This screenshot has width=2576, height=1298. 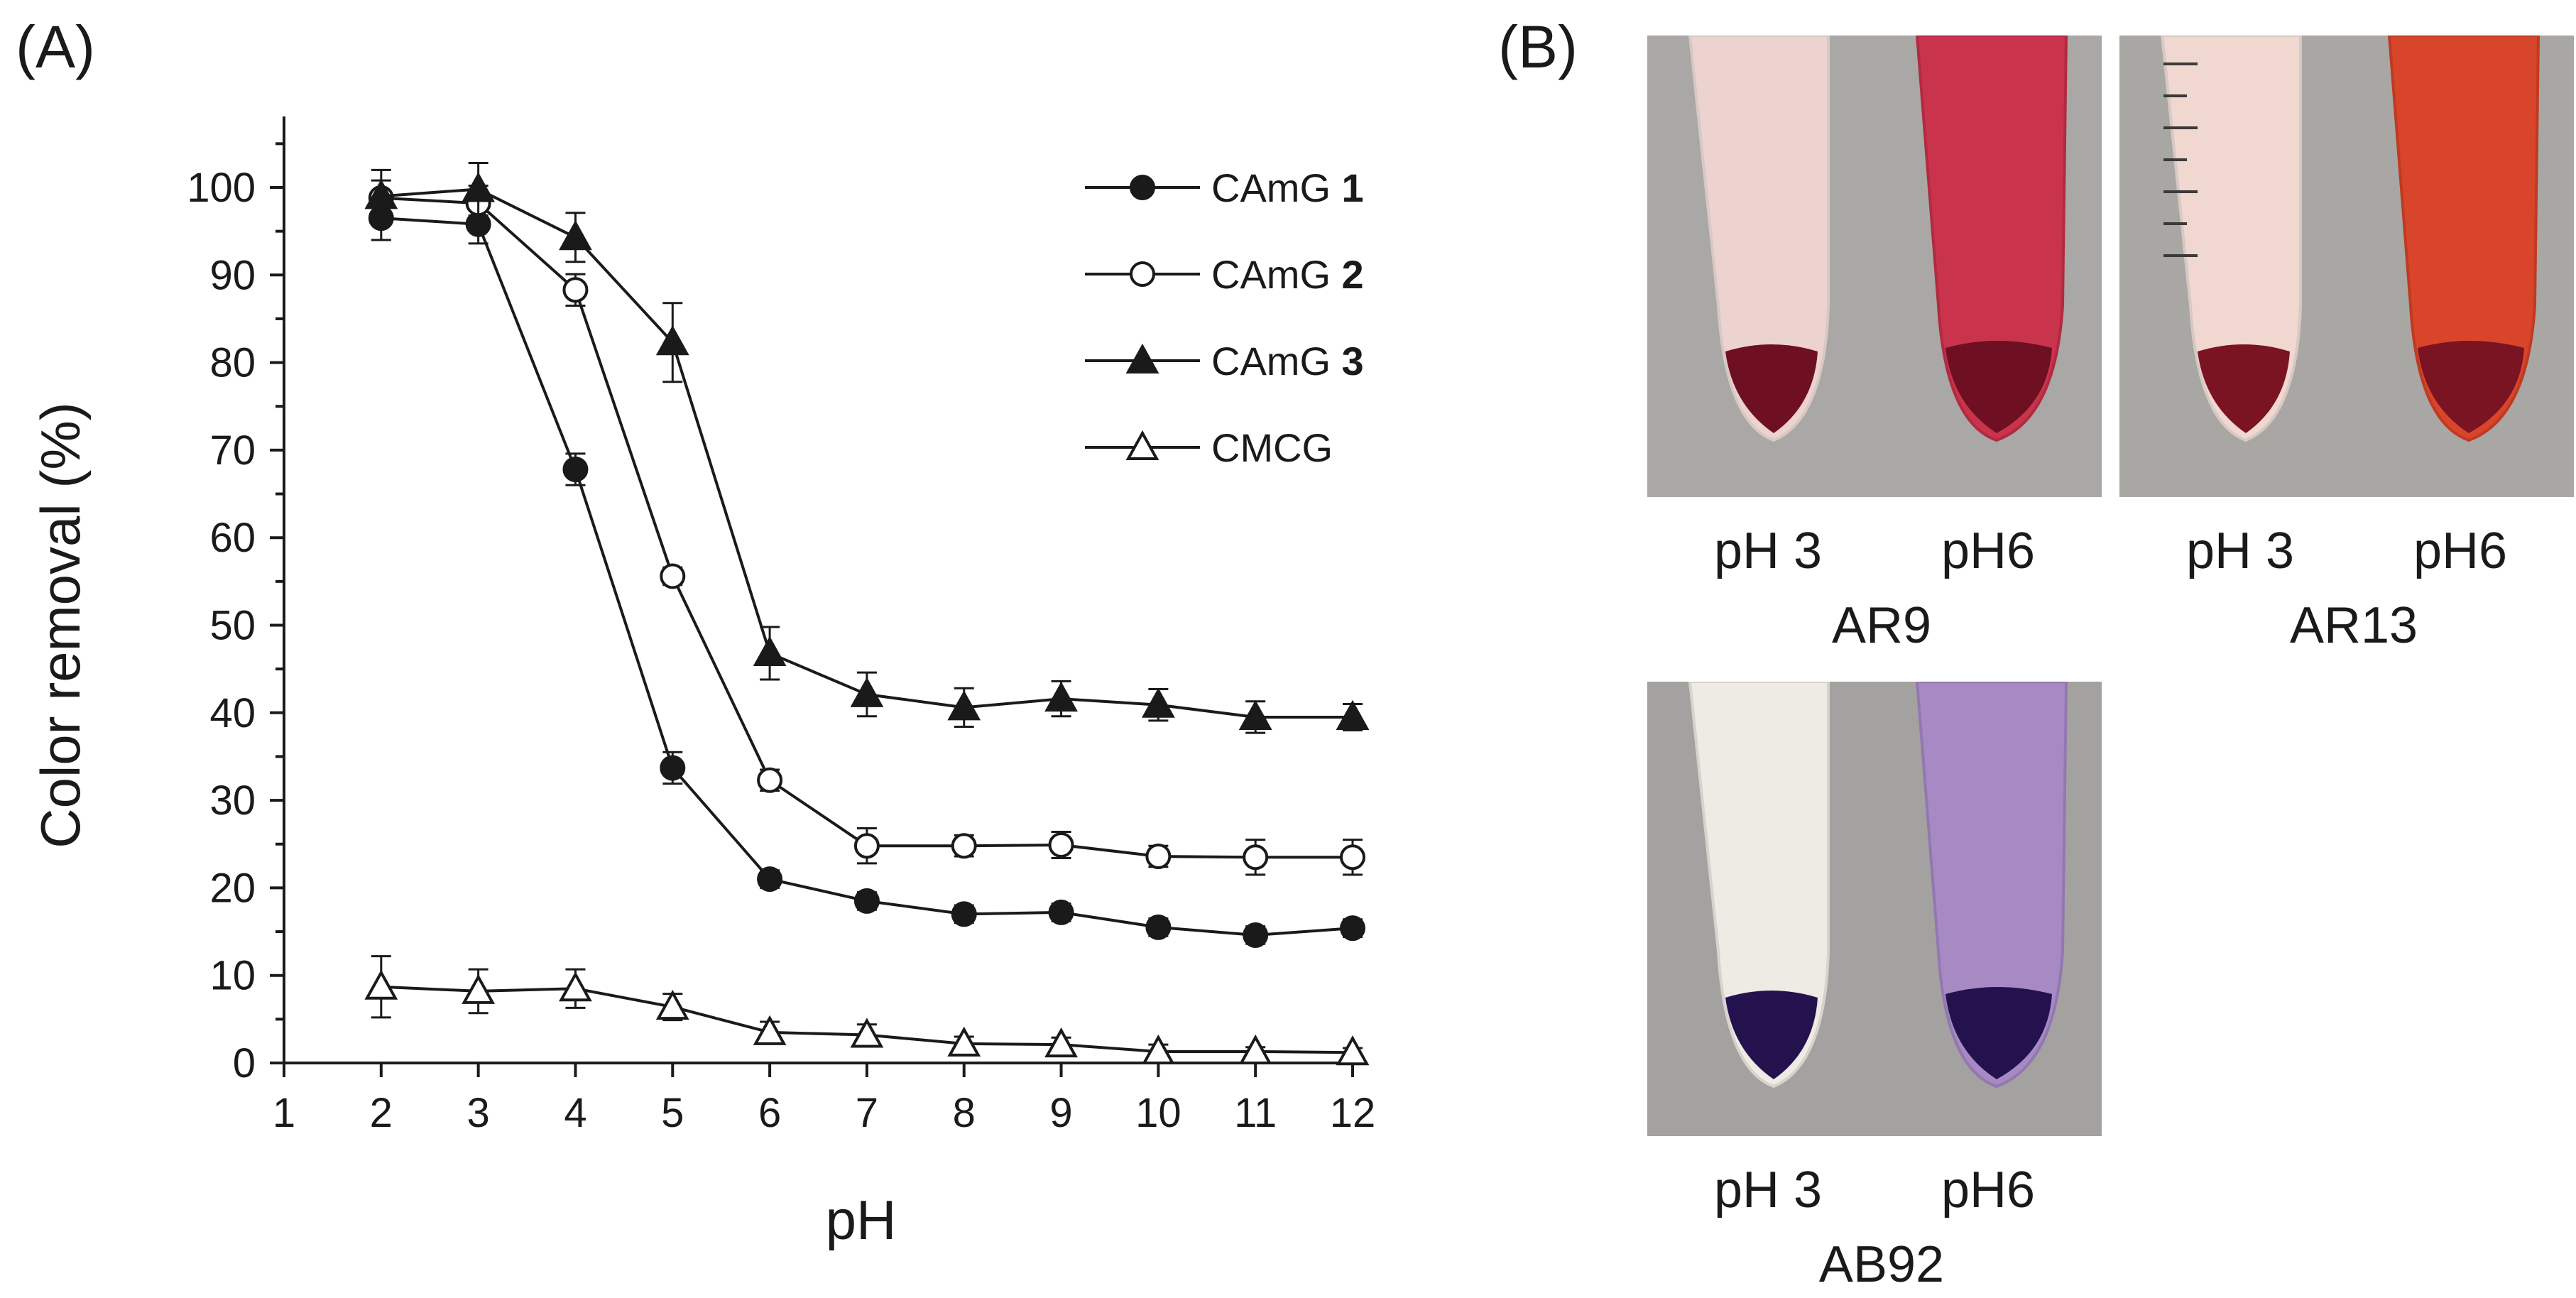 What do you see at coordinates (1158, 1113) in the screenshot?
I see `x-tick-label: 10` at bounding box center [1158, 1113].